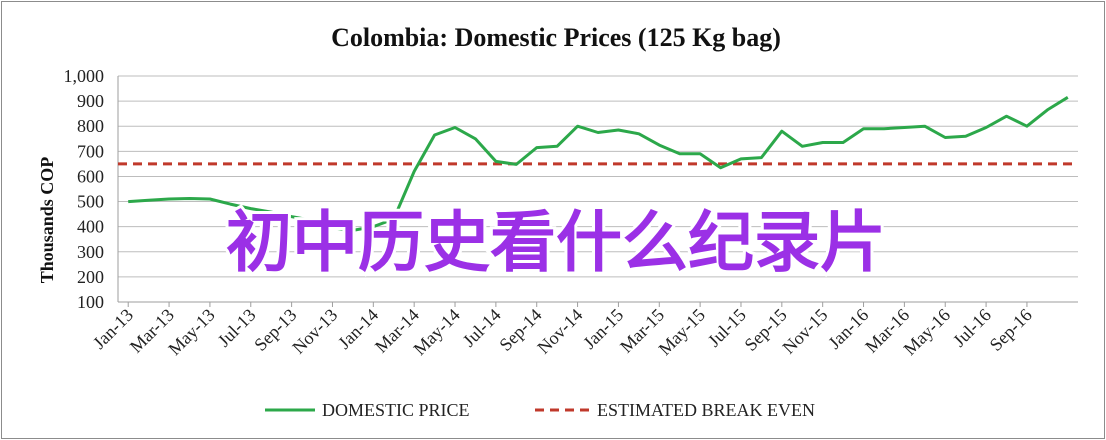 The image size is (1106, 440). What do you see at coordinates (47, 220) in the screenshot?
I see `y-axis-label: Thousands COP` at bounding box center [47, 220].